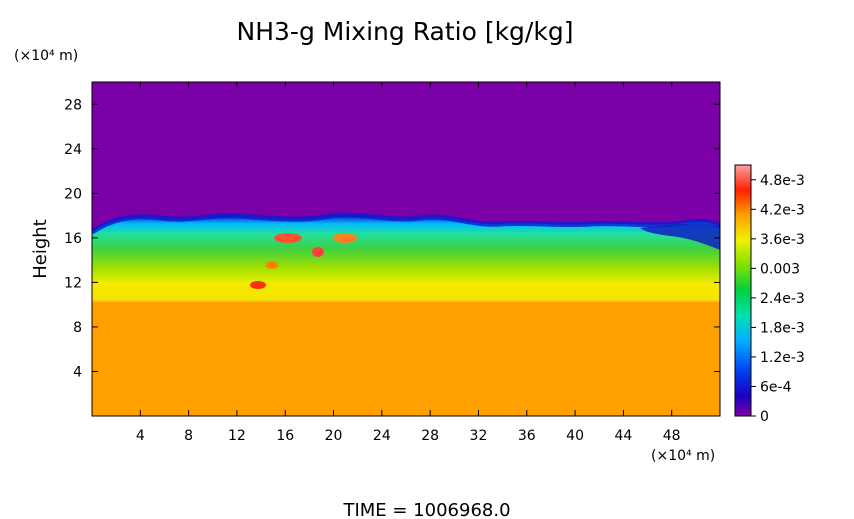 This screenshot has width=854, height=519. I want to click on x-tick-label: 36, so click(527, 436).